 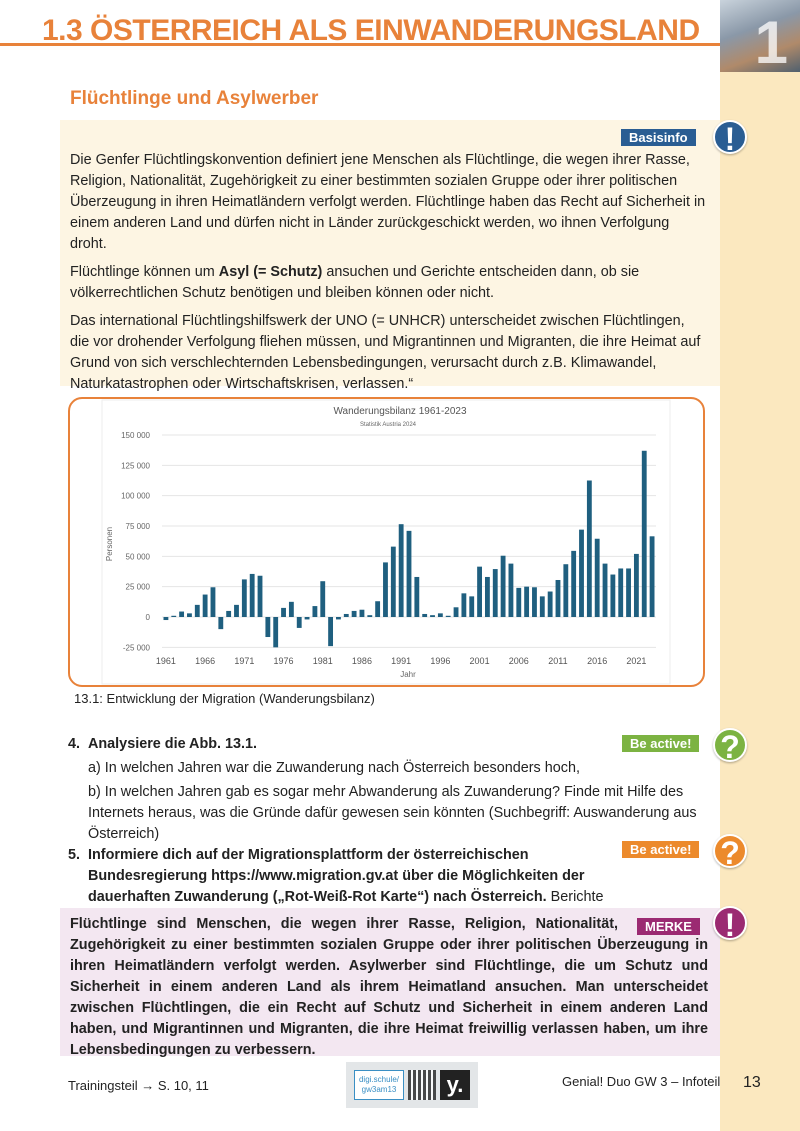 I want to click on y-tick-label: 75 000, so click(x=138, y=526).